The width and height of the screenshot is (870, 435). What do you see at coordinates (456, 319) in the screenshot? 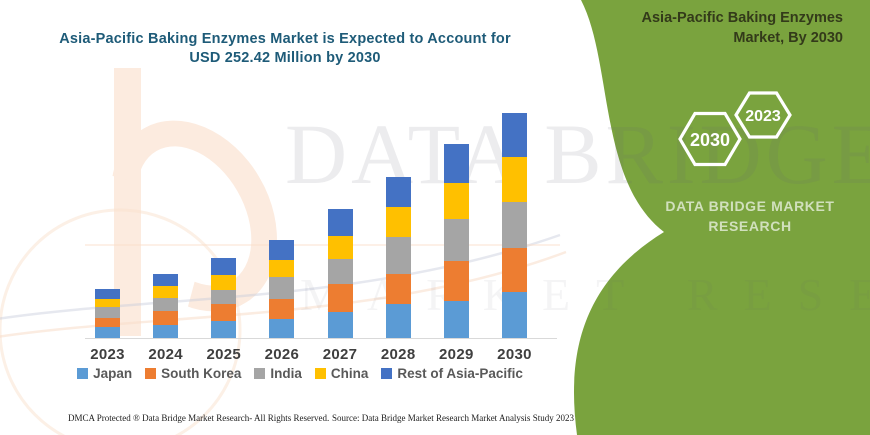
I see `bar-segment-2029-japan` at bounding box center [456, 319].